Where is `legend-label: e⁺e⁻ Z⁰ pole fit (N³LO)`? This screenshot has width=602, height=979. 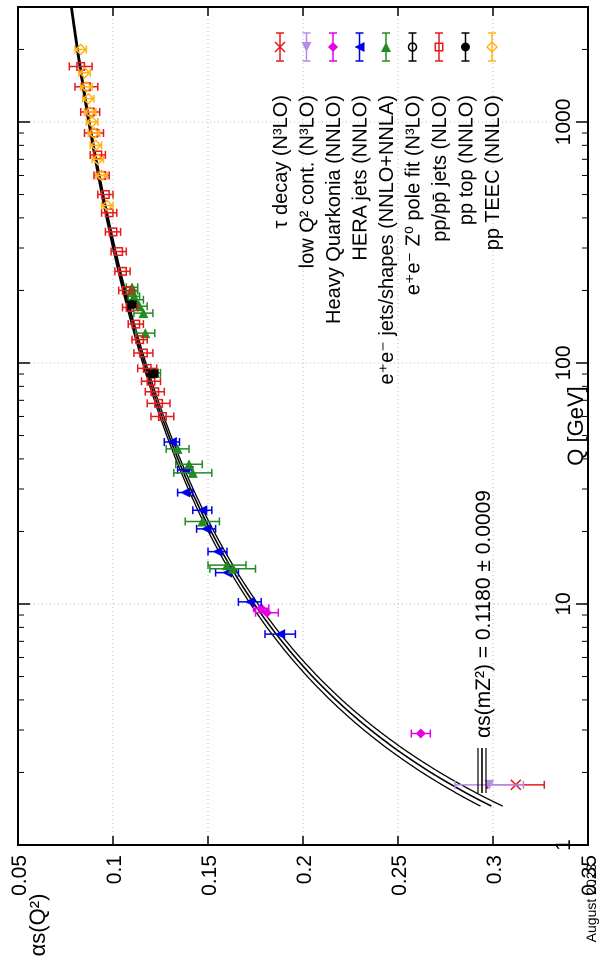 legend-label: e⁺e⁻ Z⁰ pole fit (N³LO) is located at coordinates (414, 195).